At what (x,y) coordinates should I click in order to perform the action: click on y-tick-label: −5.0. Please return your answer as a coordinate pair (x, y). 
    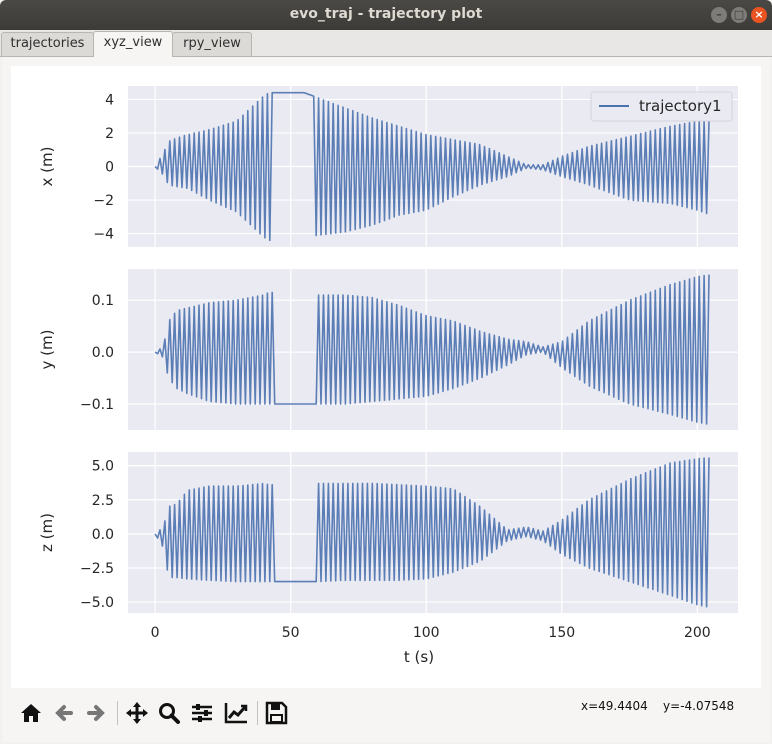
    Looking at the image, I should click on (97, 603).